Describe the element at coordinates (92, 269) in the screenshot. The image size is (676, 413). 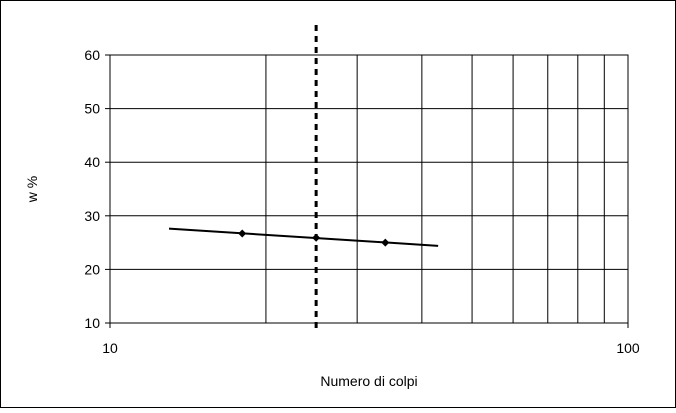
I see `y-tick-label: 20` at that location.